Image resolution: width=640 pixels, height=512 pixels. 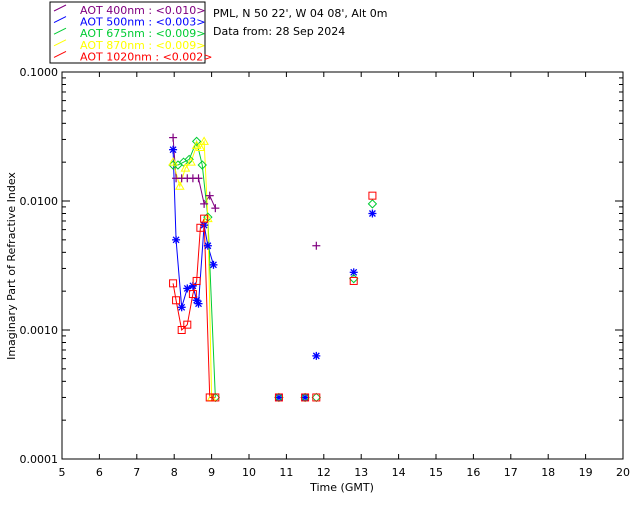 I want to click on x-tick-label: 9, so click(x=211, y=472).